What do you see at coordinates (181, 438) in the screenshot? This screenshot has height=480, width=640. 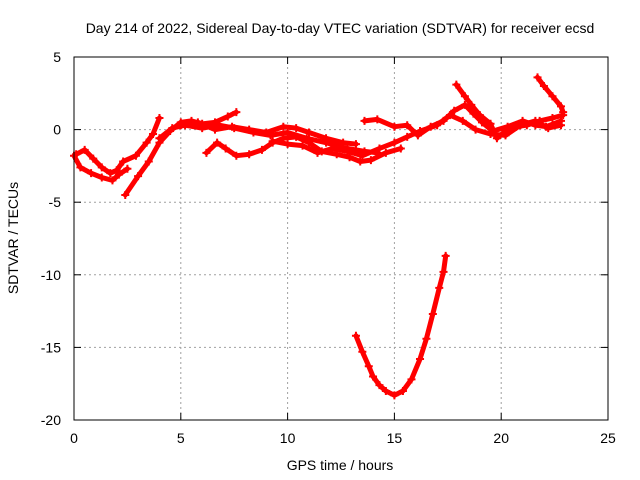 I see `x-tick-label: 5` at bounding box center [181, 438].